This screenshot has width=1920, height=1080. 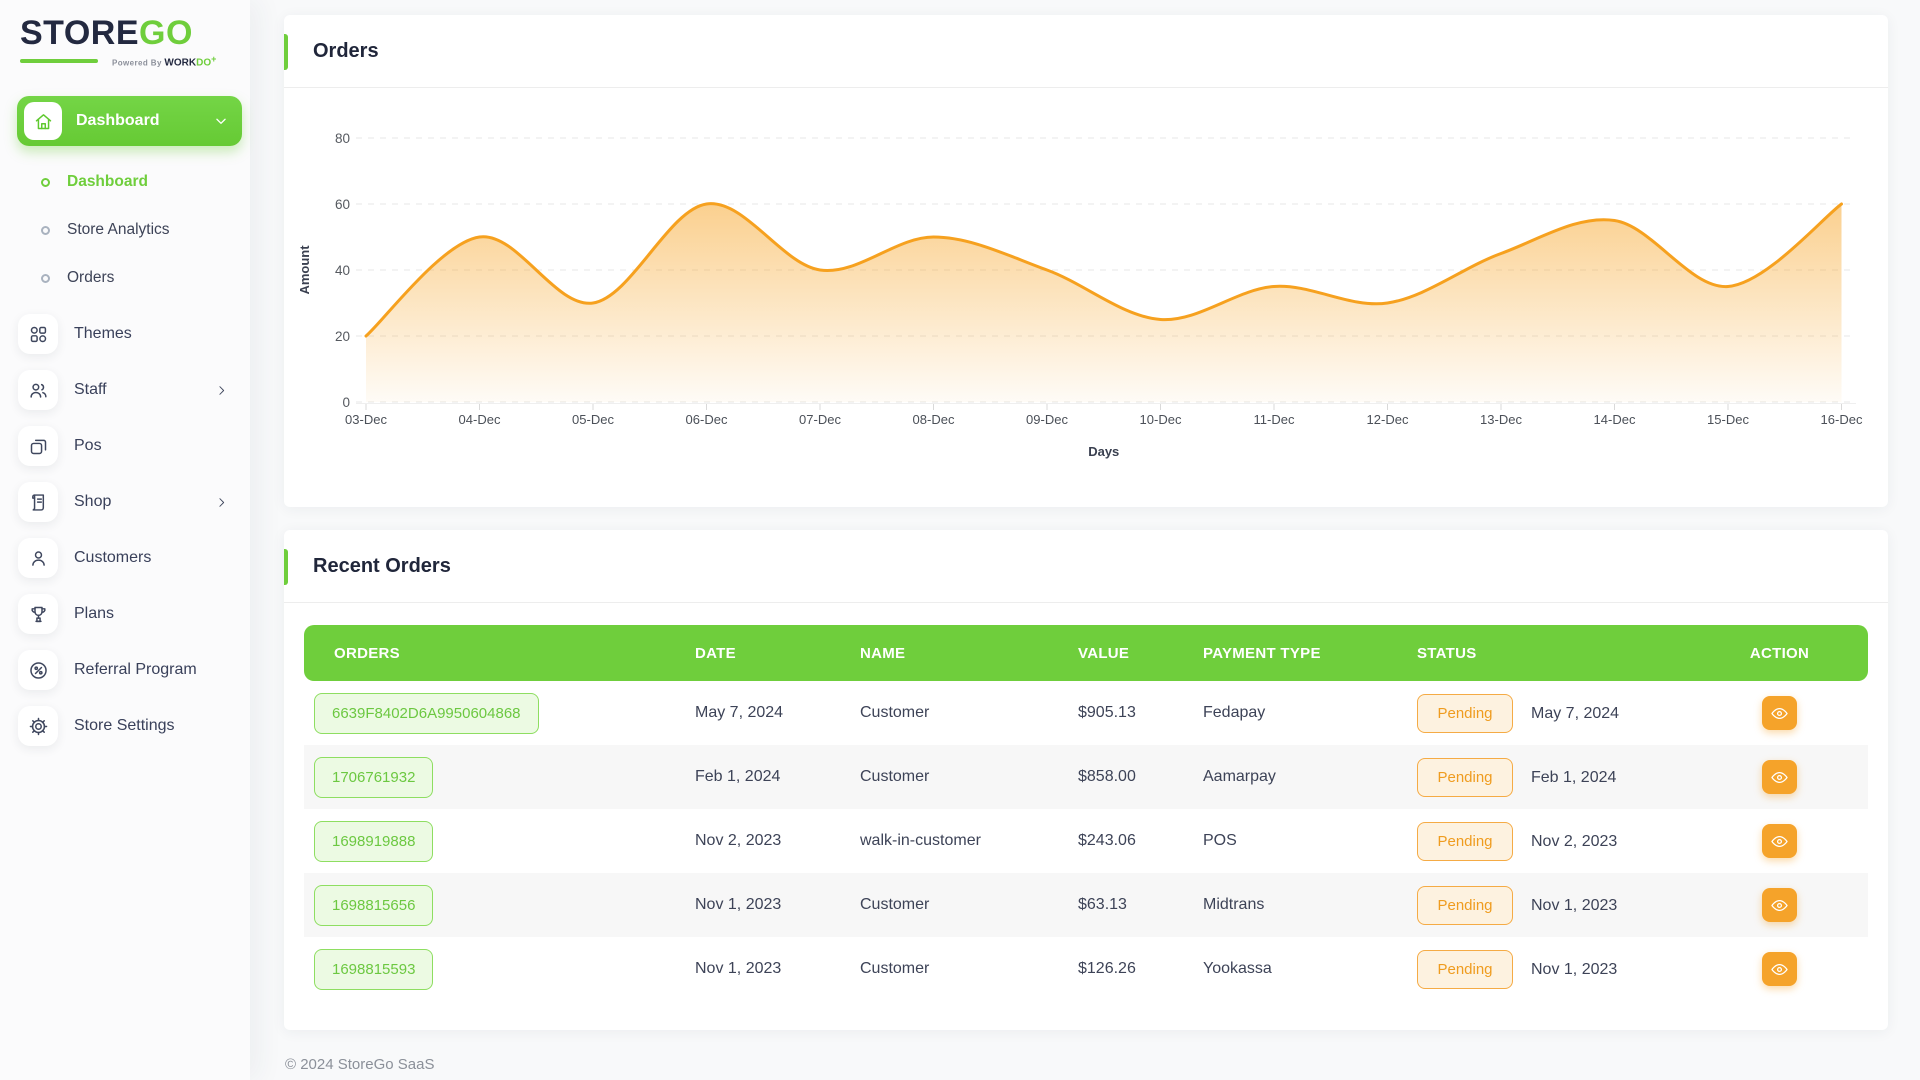 I want to click on users-icon, so click(x=38, y=390).